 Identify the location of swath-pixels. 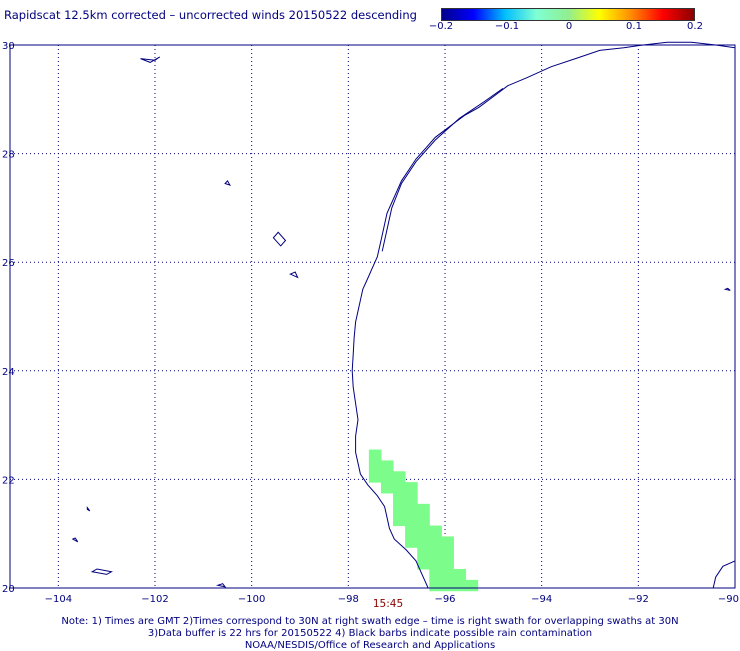
(423, 520).